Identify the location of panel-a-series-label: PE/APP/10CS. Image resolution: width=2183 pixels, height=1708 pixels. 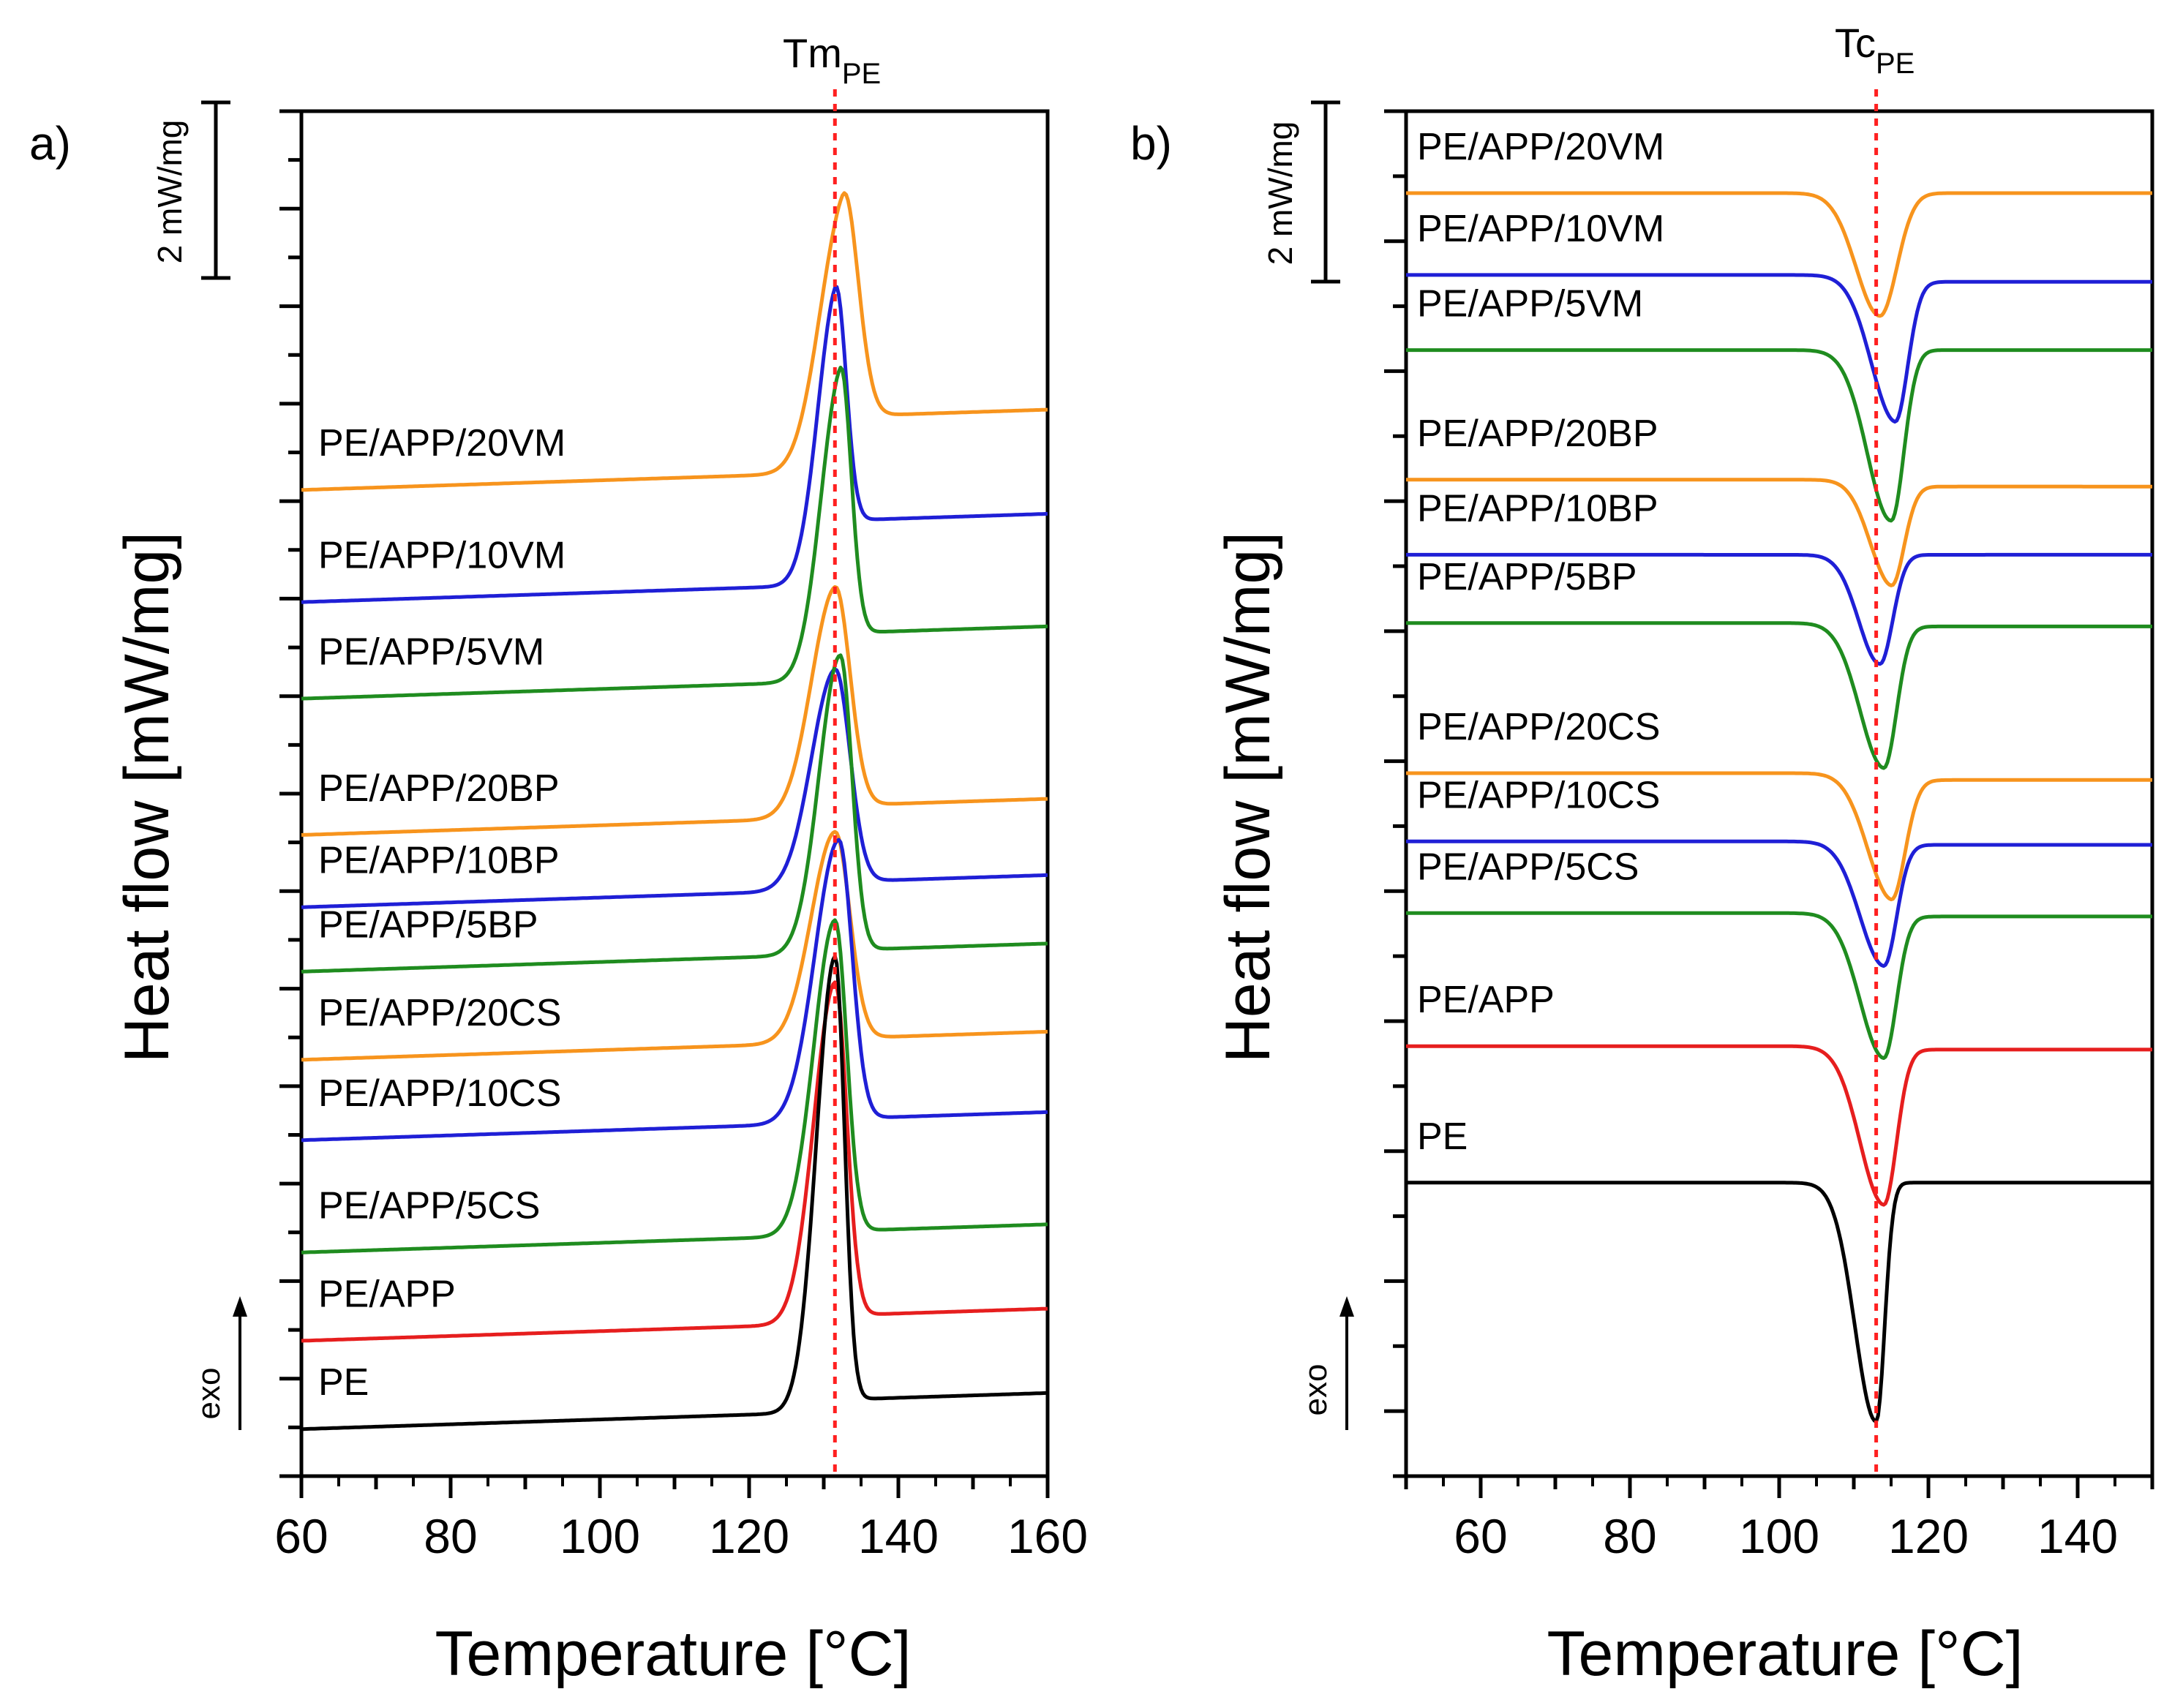
(439, 1093).